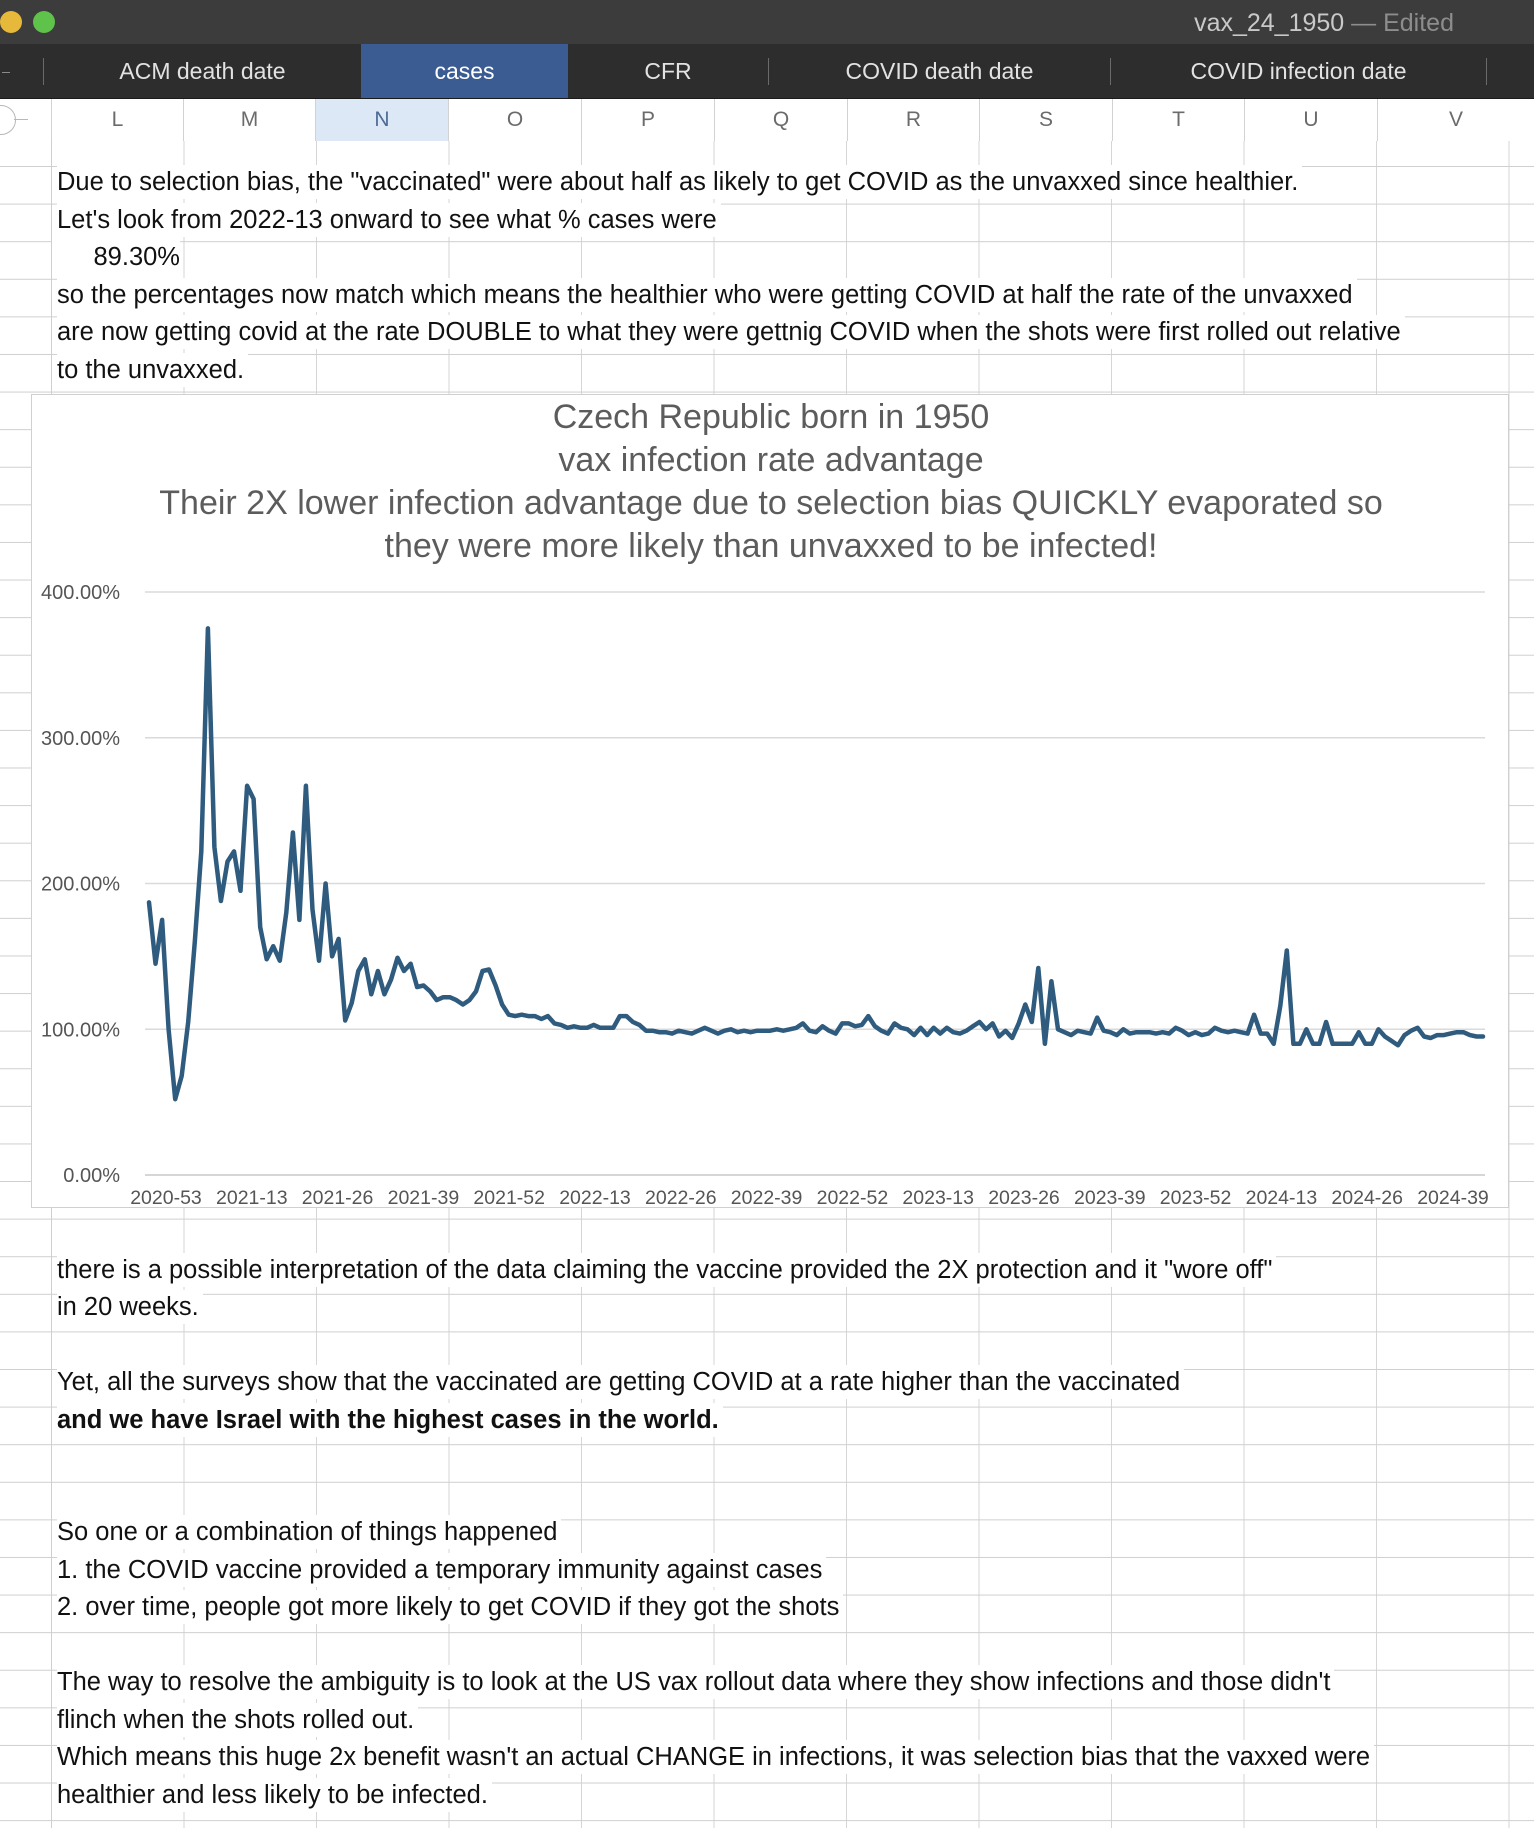 This screenshot has height=1828, width=1534. What do you see at coordinates (1282, 1198) in the screenshot?
I see `x-tick-label: 2024-13` at bounding box center [1282, 1198].